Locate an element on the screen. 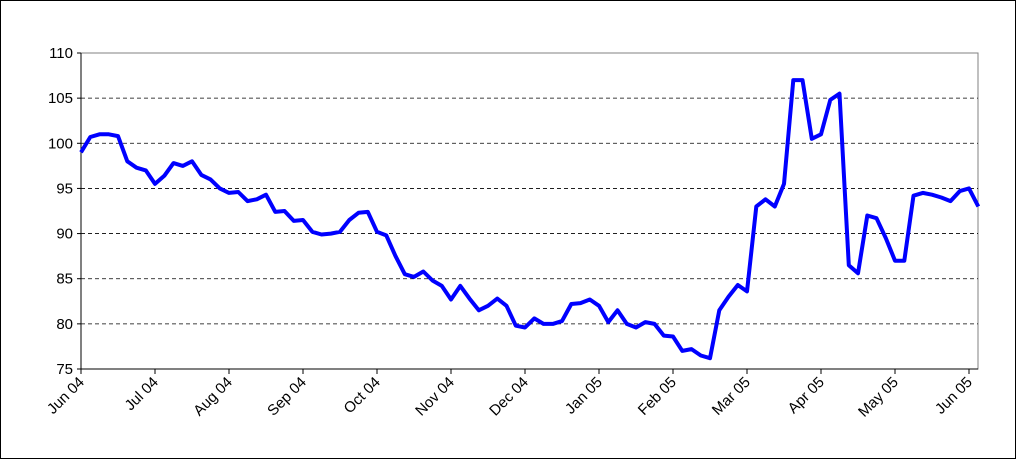 This screenshot has width=1016, height=459. y-tick-label: 85 is located at coordinates (64, 279).